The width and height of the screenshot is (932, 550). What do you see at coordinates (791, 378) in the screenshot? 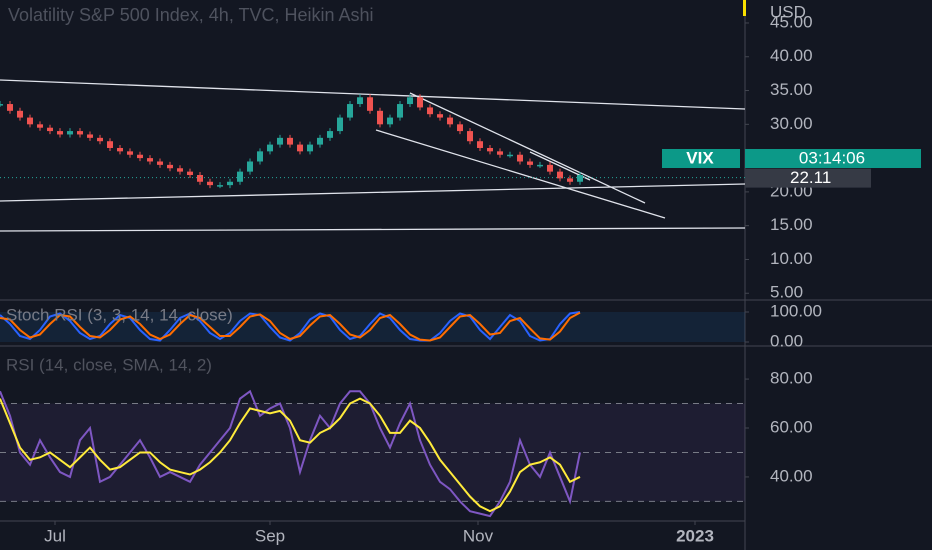
I see `y-tick-label: 80.00` at bounding box center [791, 378].